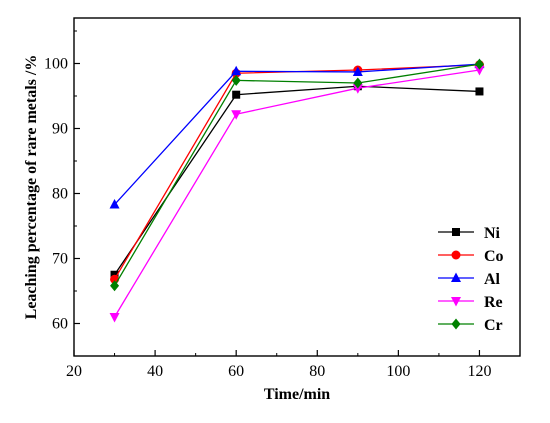  I want to click on x-tick-label: 80, so click(317, 371).